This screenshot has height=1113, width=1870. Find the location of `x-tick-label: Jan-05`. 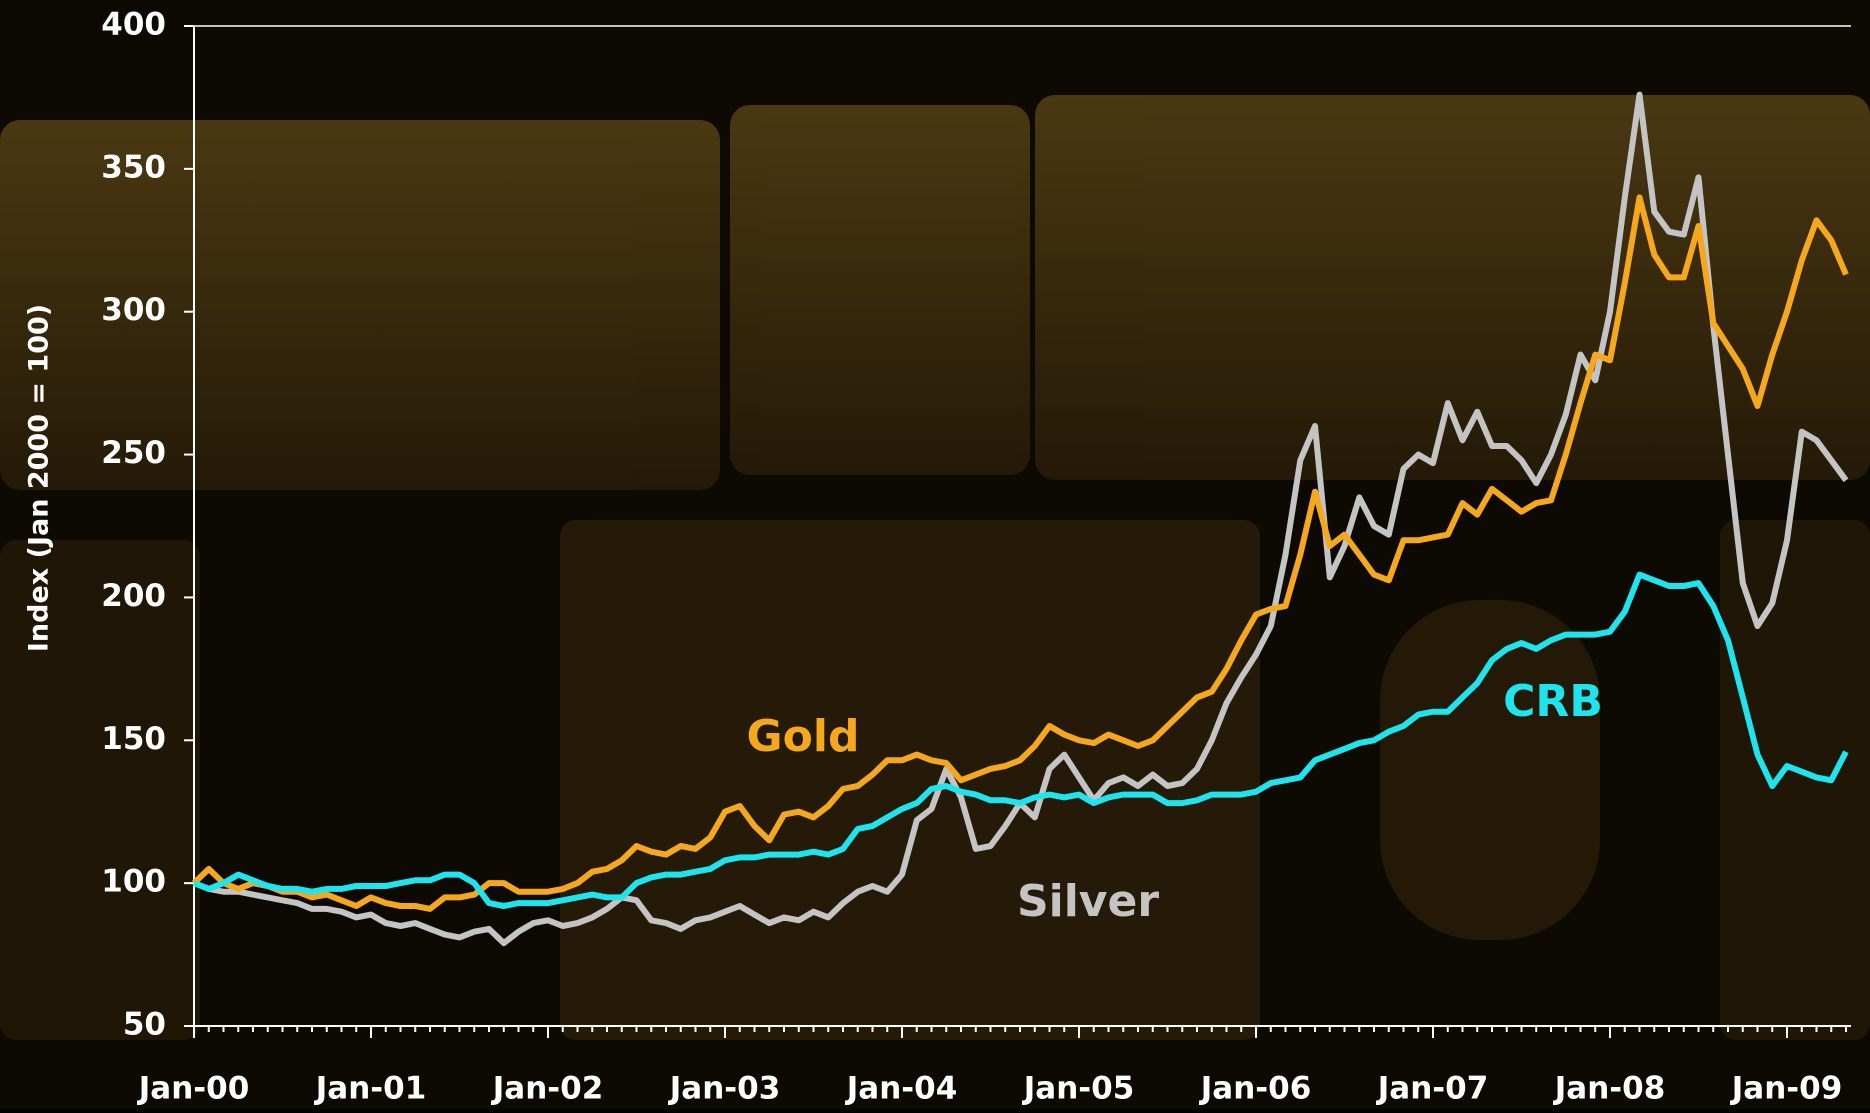

x-tick-label: Jan-05 is located at coordinates (1078, 1089).